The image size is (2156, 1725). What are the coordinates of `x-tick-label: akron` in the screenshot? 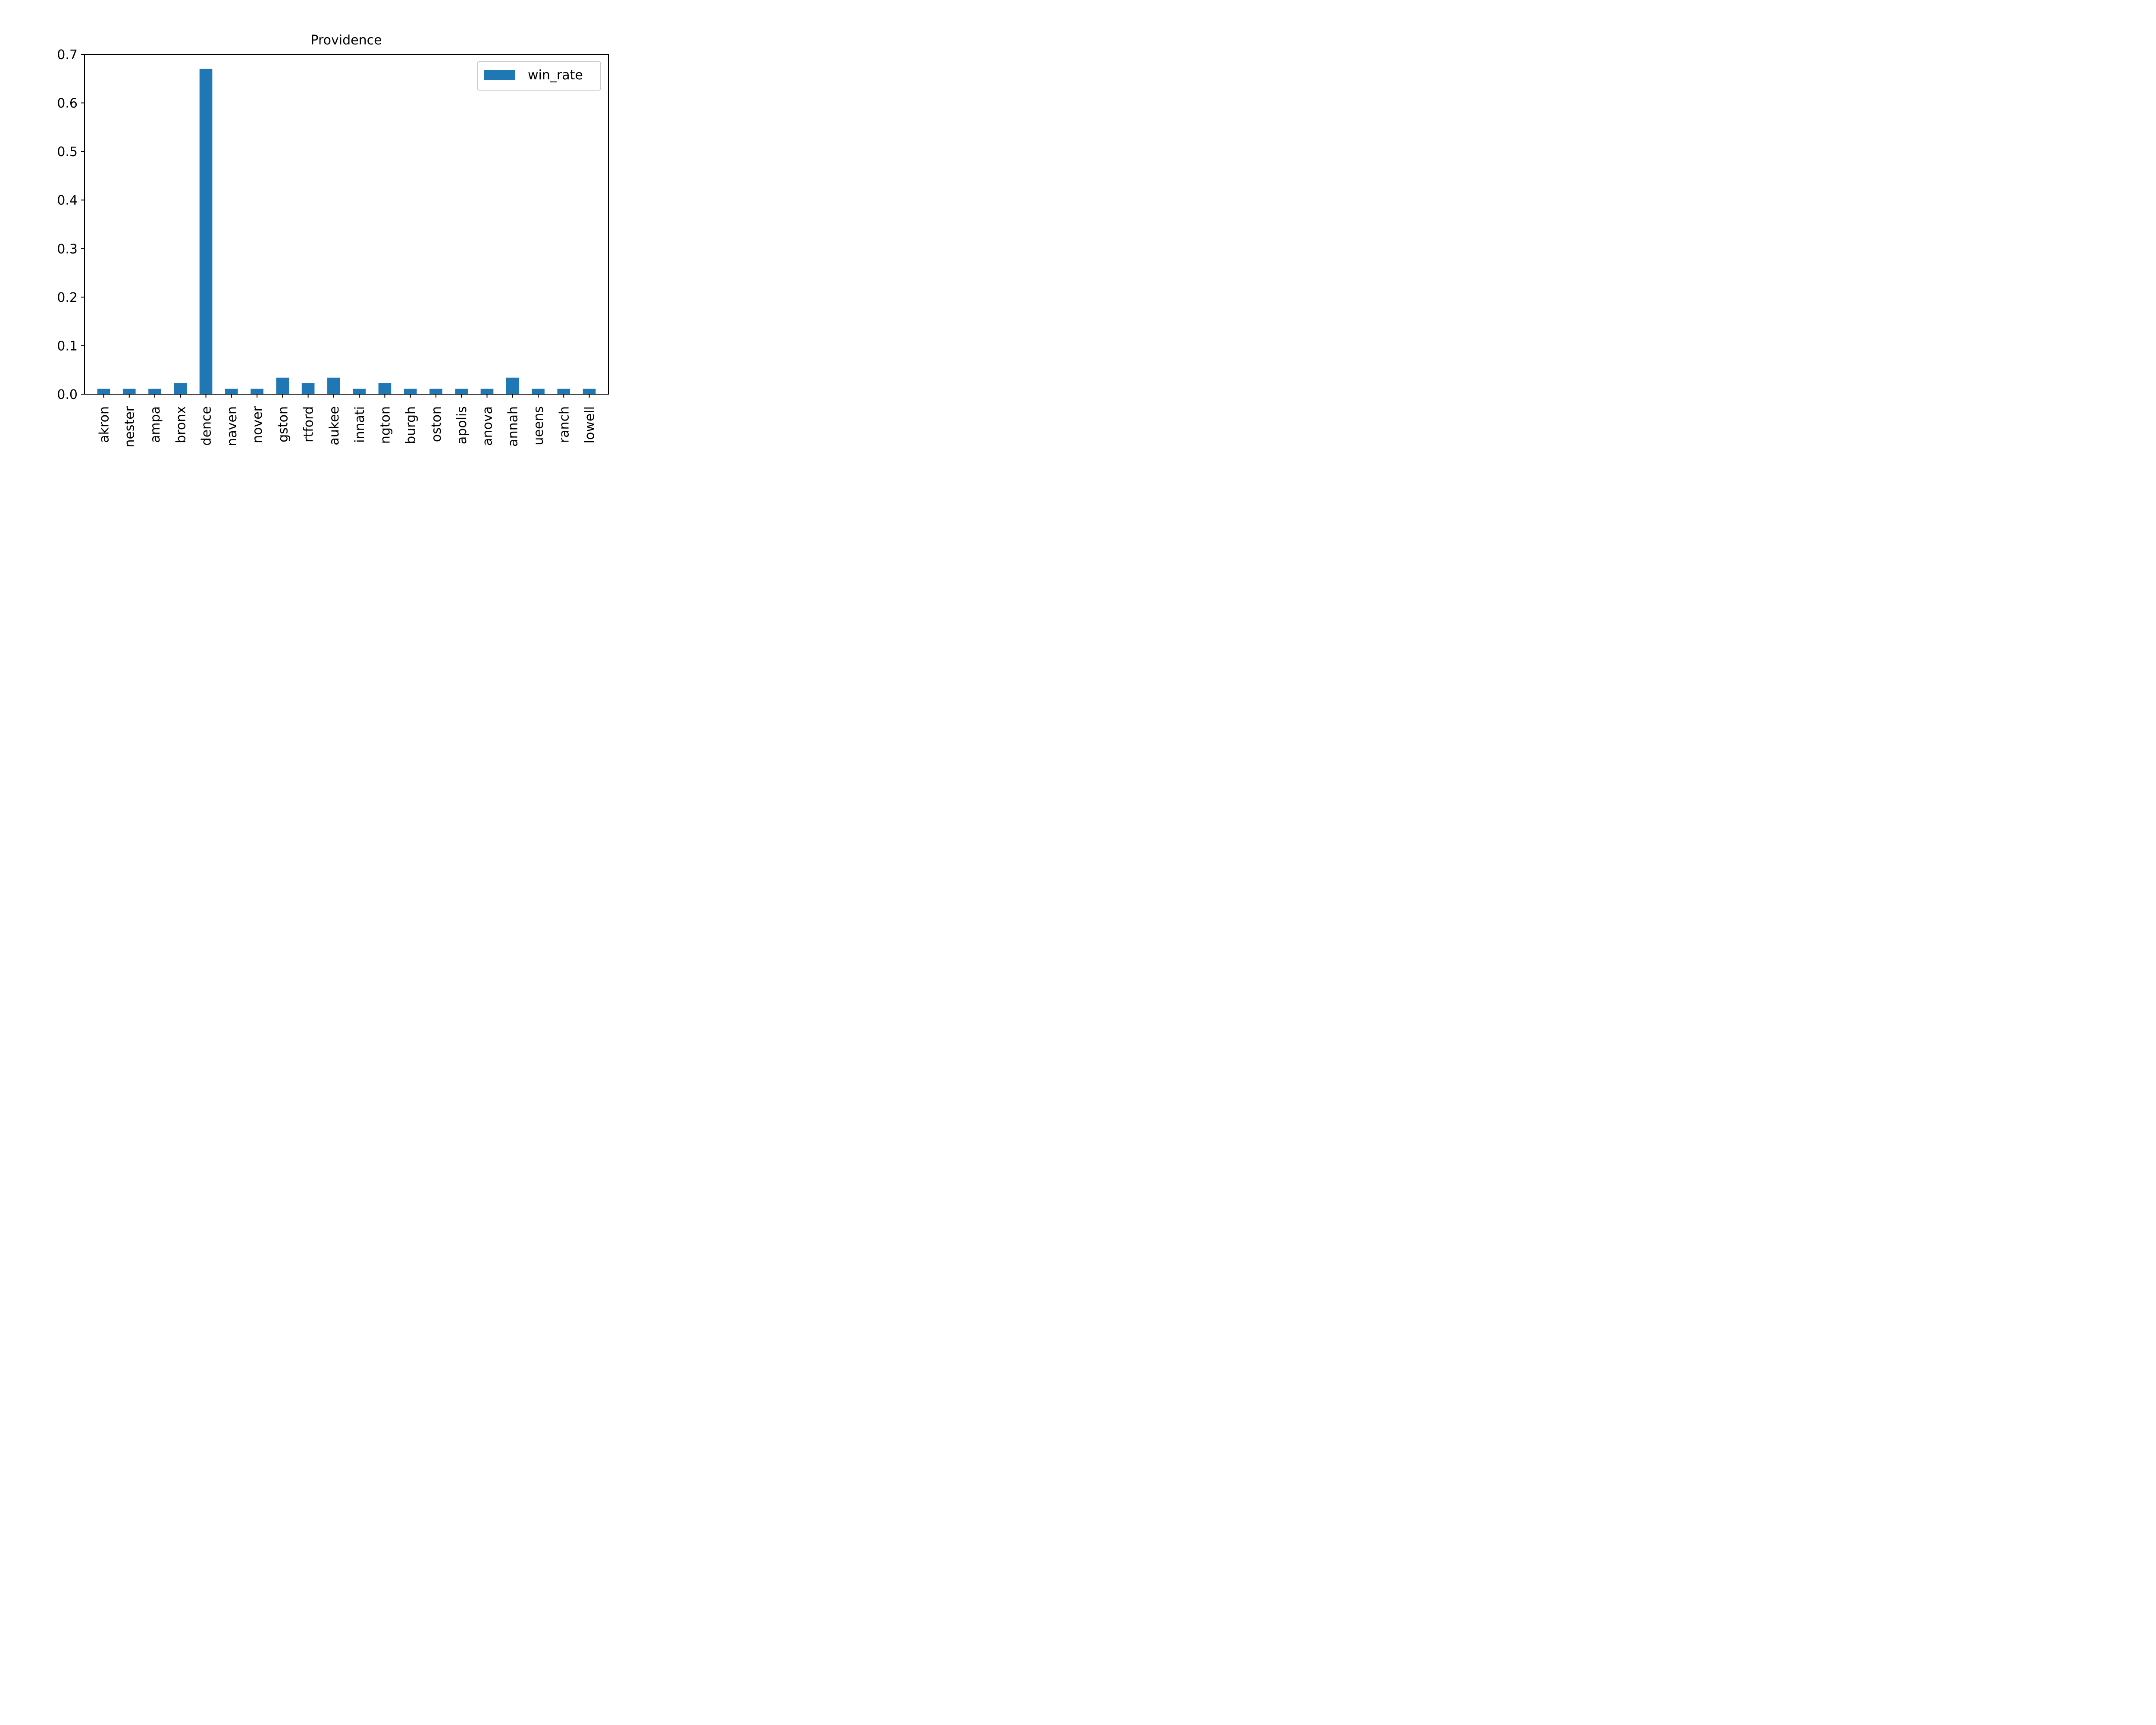 It's located at (104, 424).